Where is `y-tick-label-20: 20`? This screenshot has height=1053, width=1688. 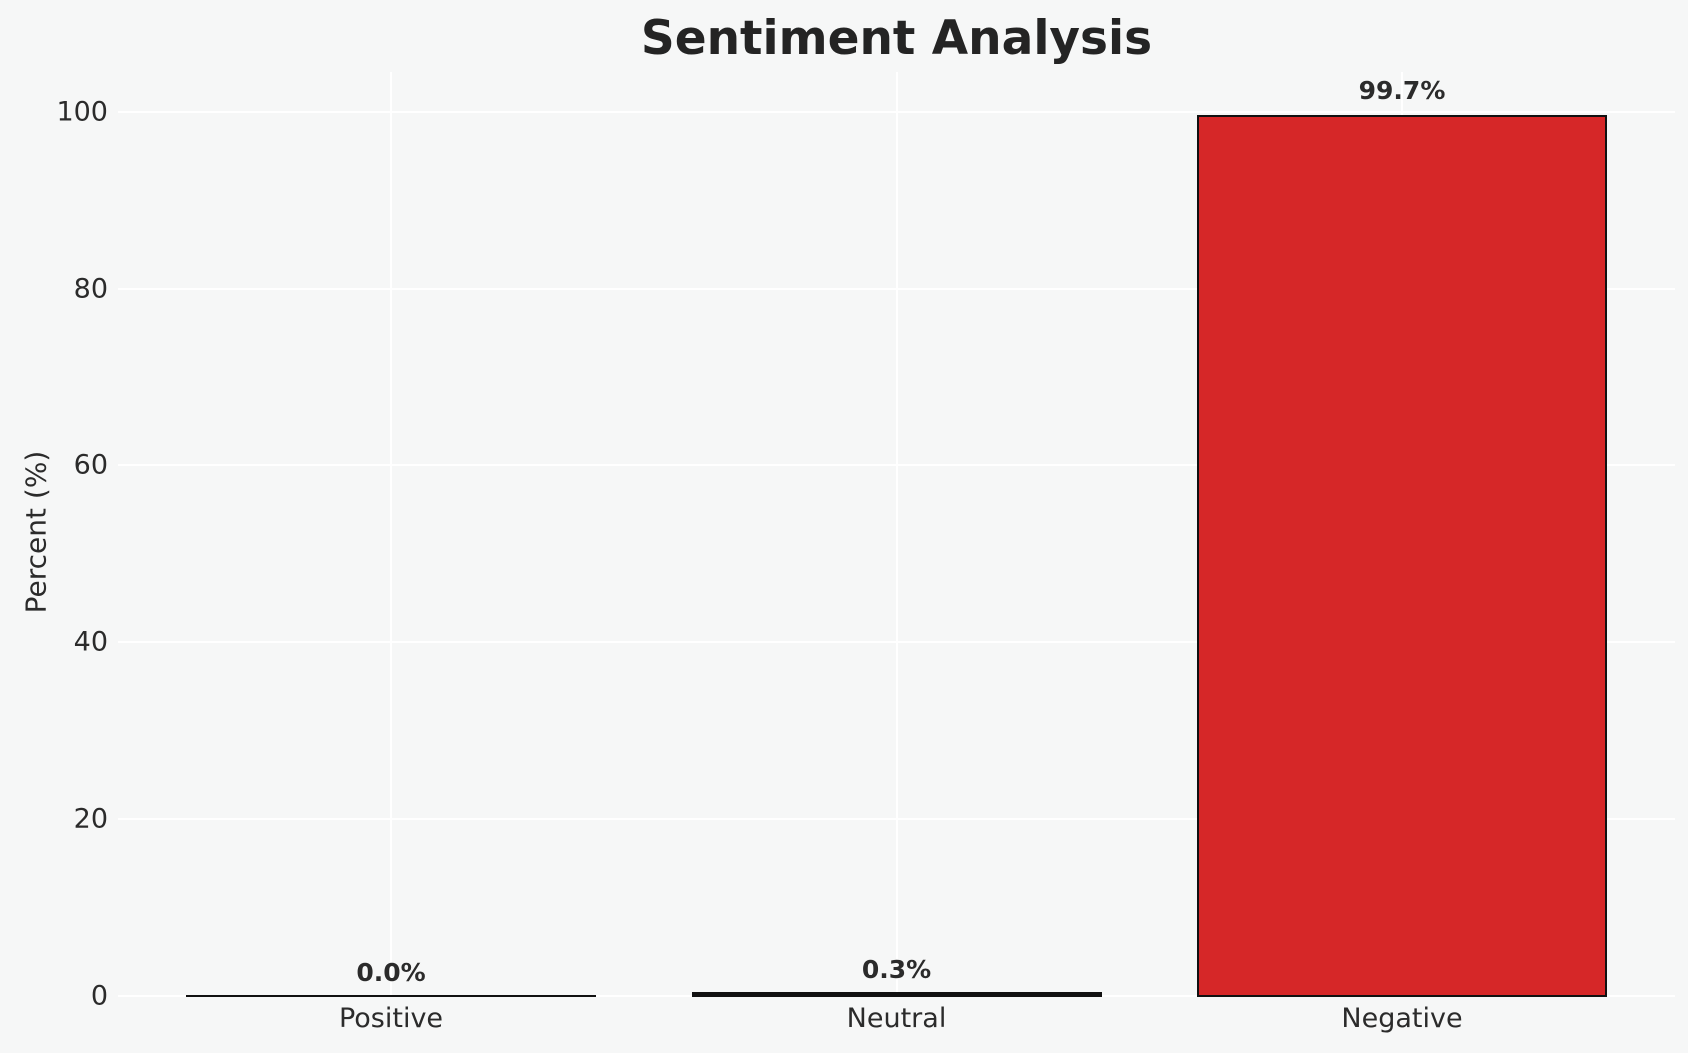
y-tick-label-20: 20 is located at coordinates (90, 819).